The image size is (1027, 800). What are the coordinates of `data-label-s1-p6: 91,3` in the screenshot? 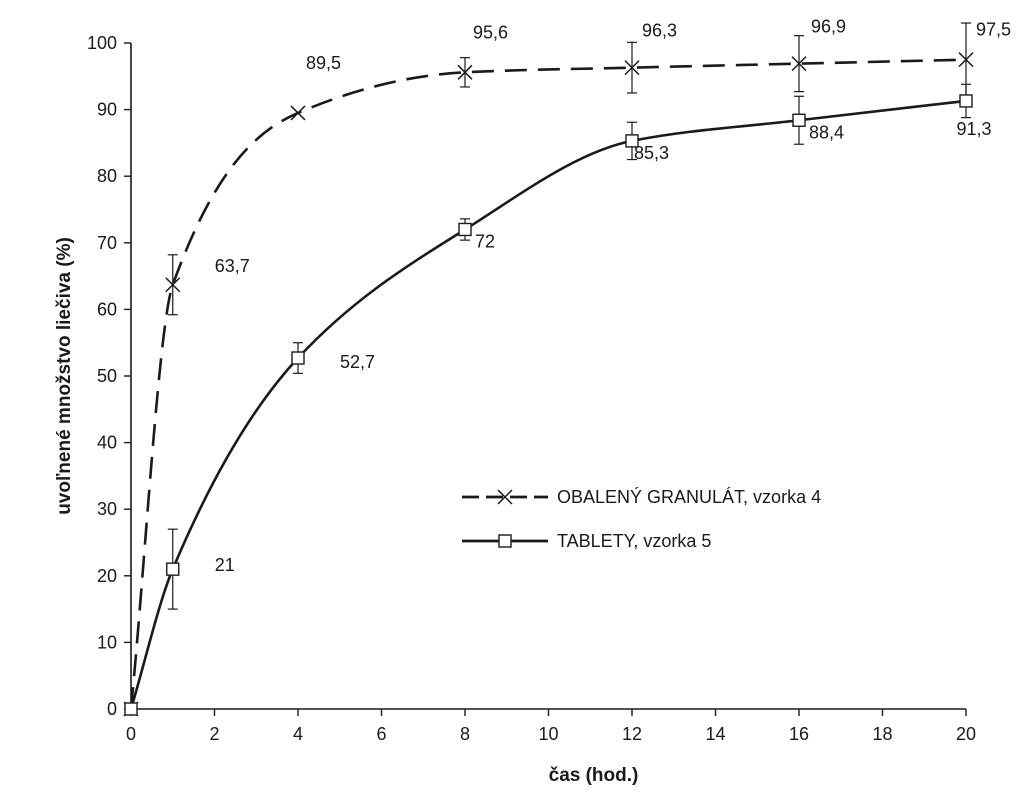 It's located at (973, 129).